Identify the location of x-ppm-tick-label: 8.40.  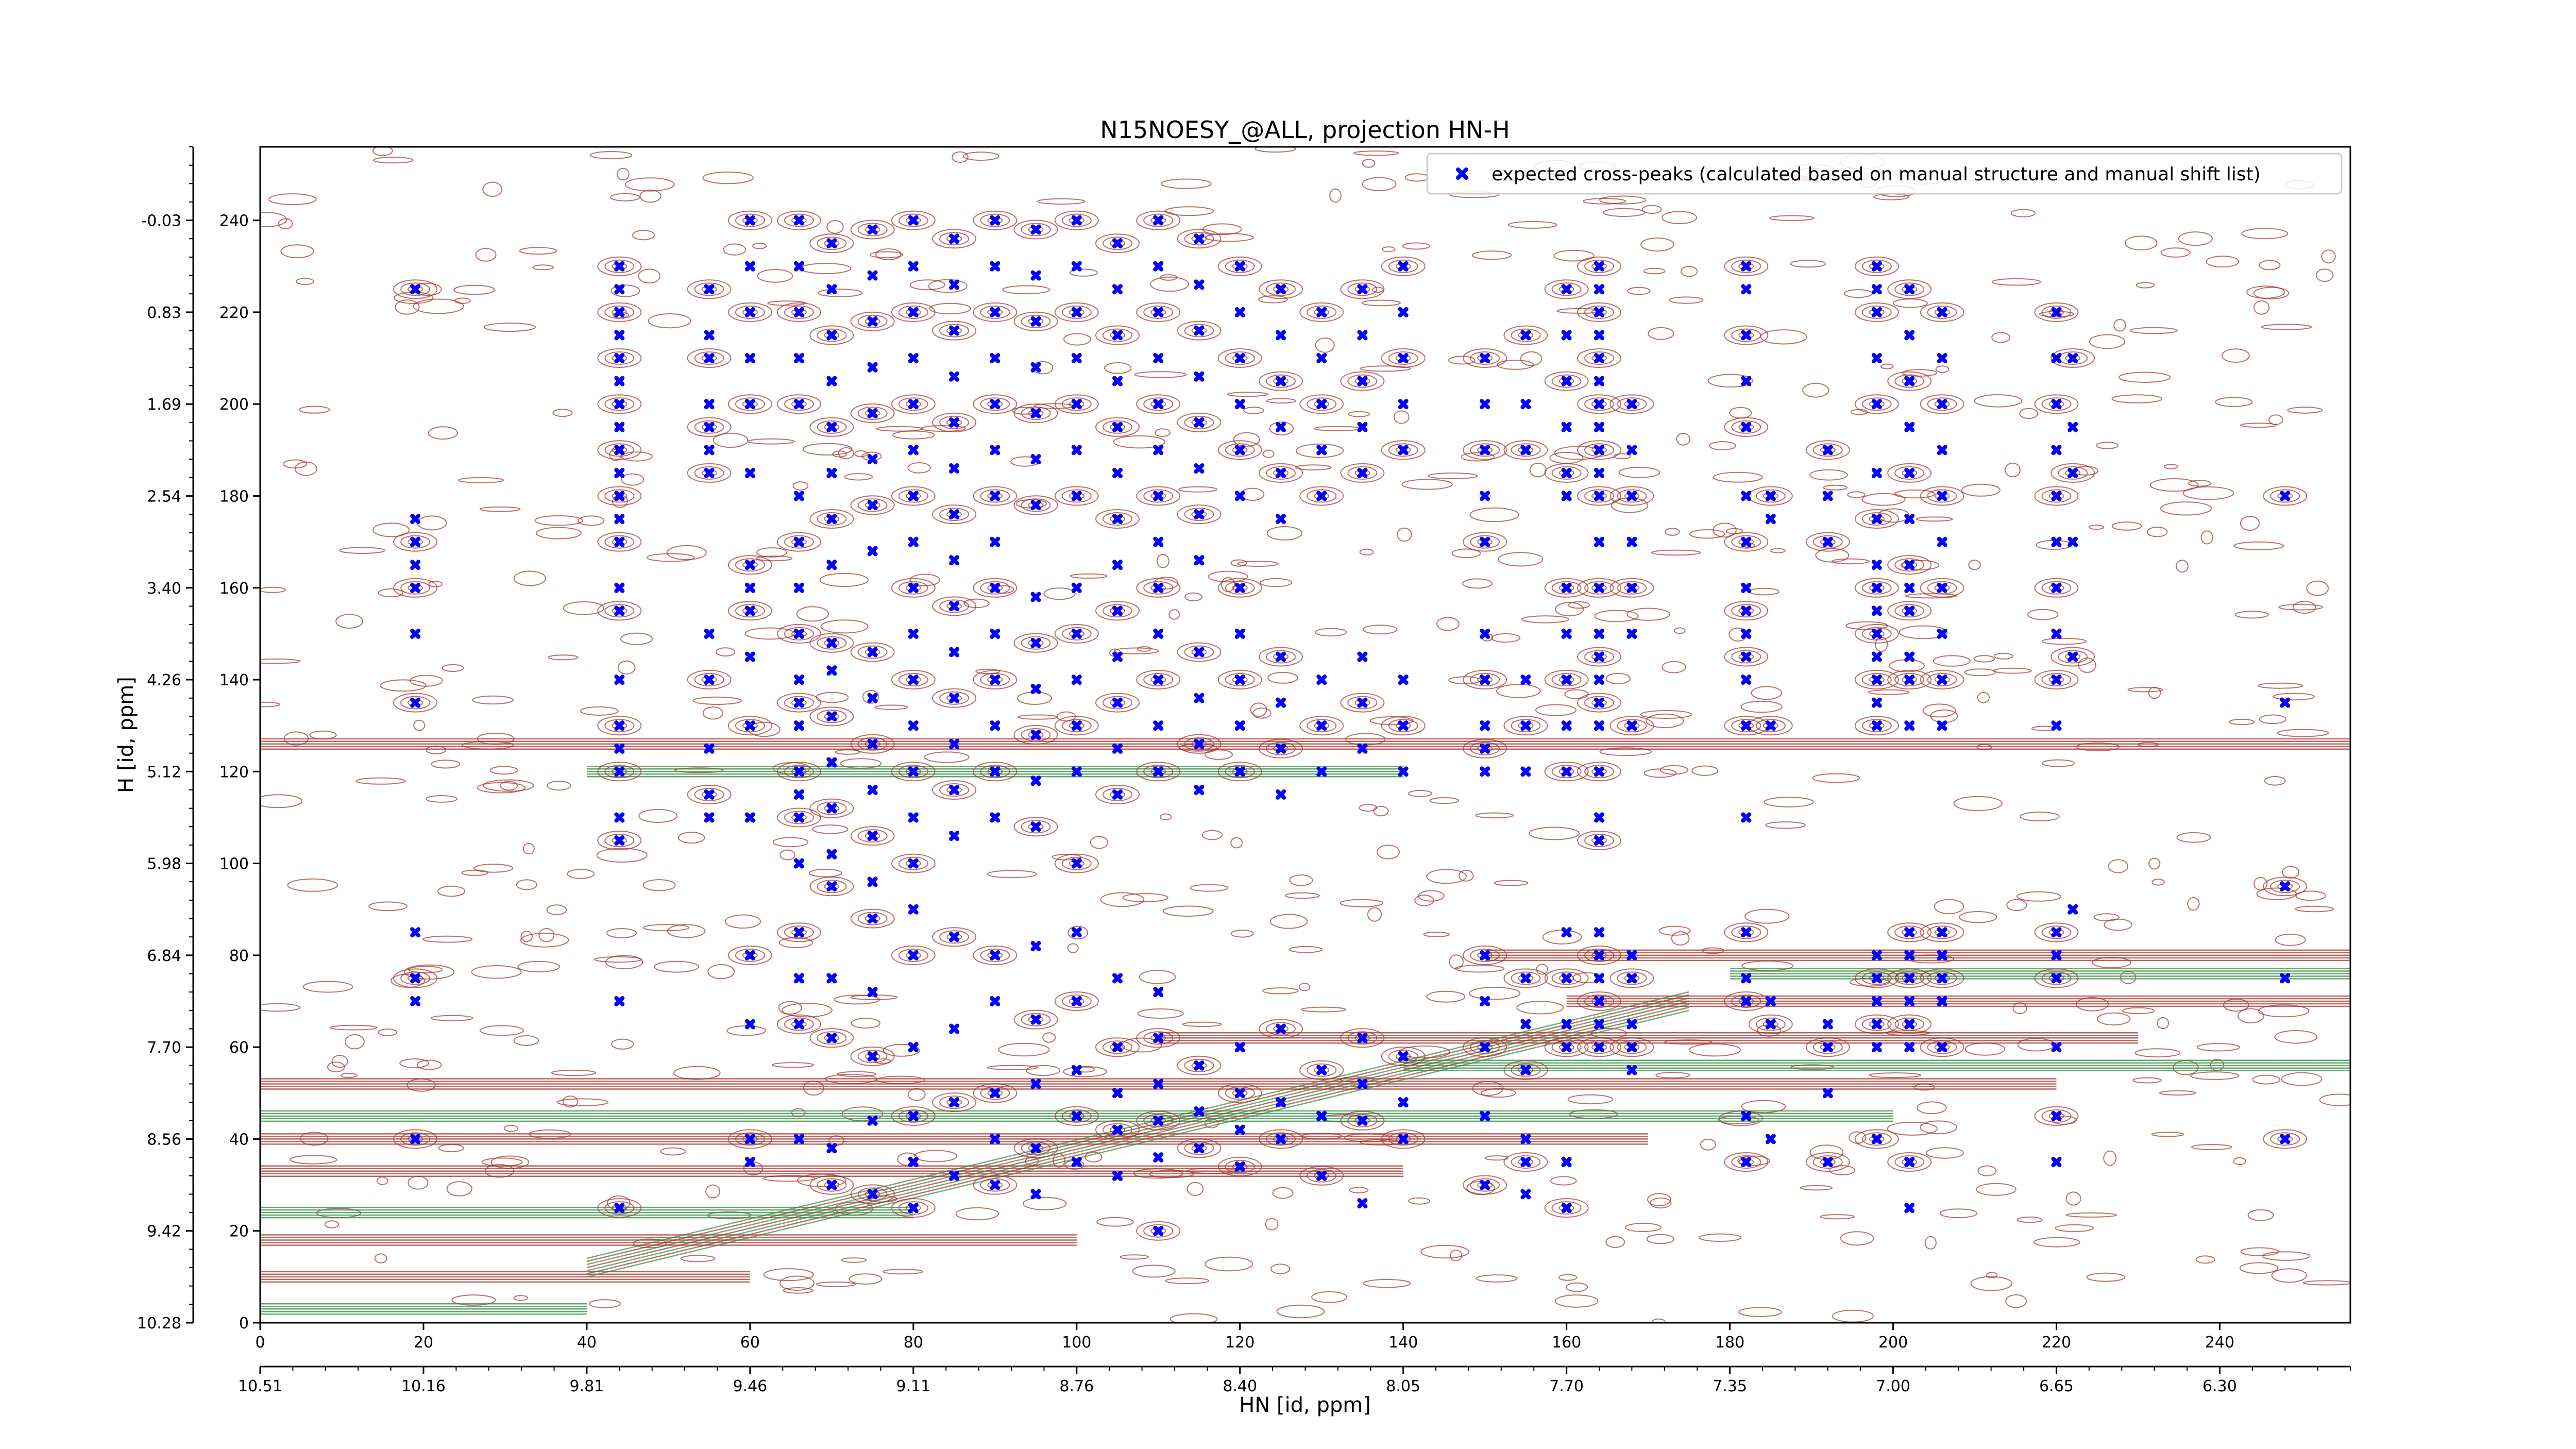
(1240, 1386).